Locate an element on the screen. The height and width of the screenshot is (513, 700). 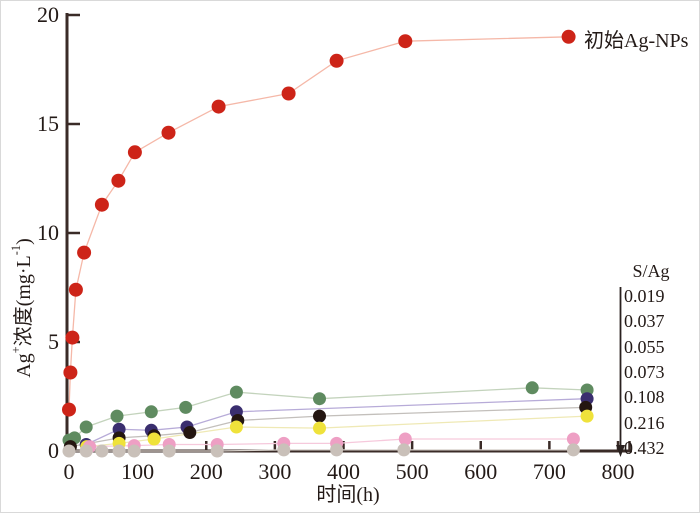
sag-ratio-0.432: 0.432 is located at coordinates (644, 447).